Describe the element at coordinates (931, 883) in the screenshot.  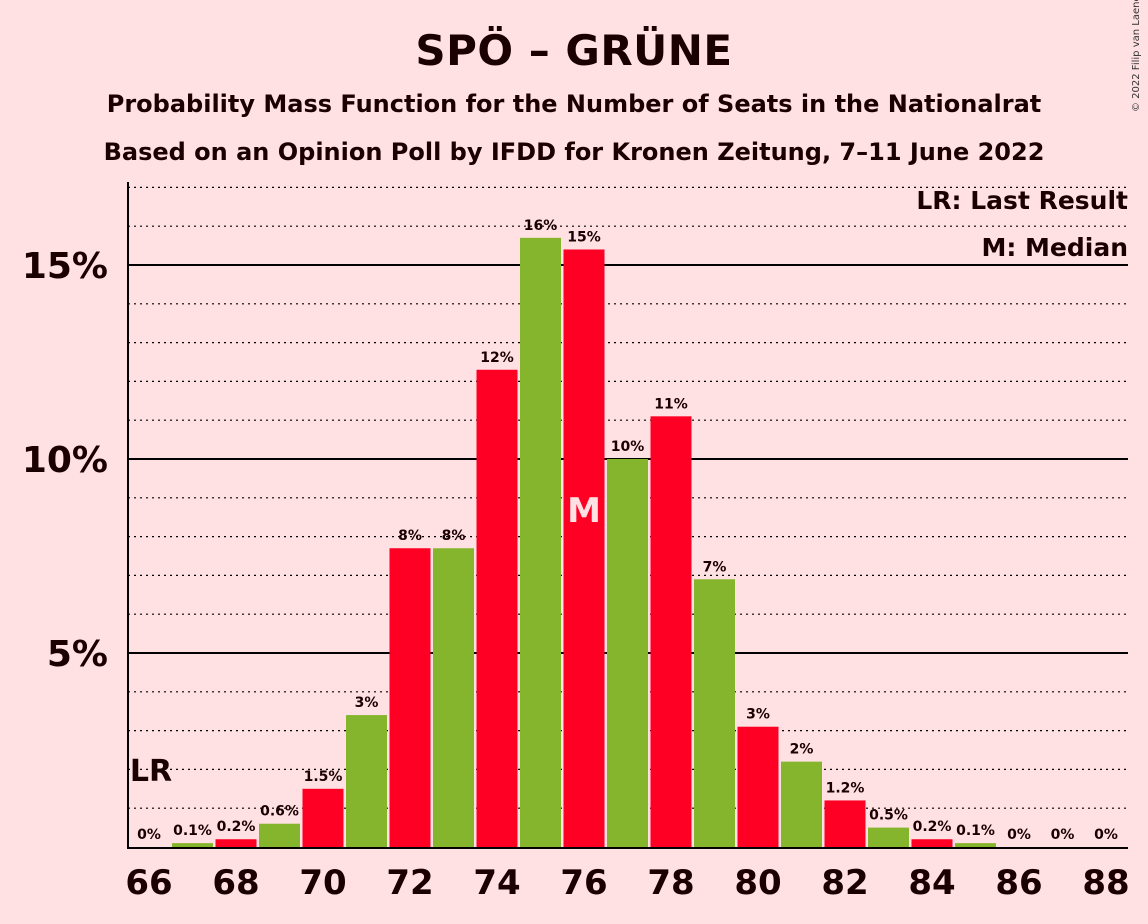
I see `x-tick-label: 84` at that location.